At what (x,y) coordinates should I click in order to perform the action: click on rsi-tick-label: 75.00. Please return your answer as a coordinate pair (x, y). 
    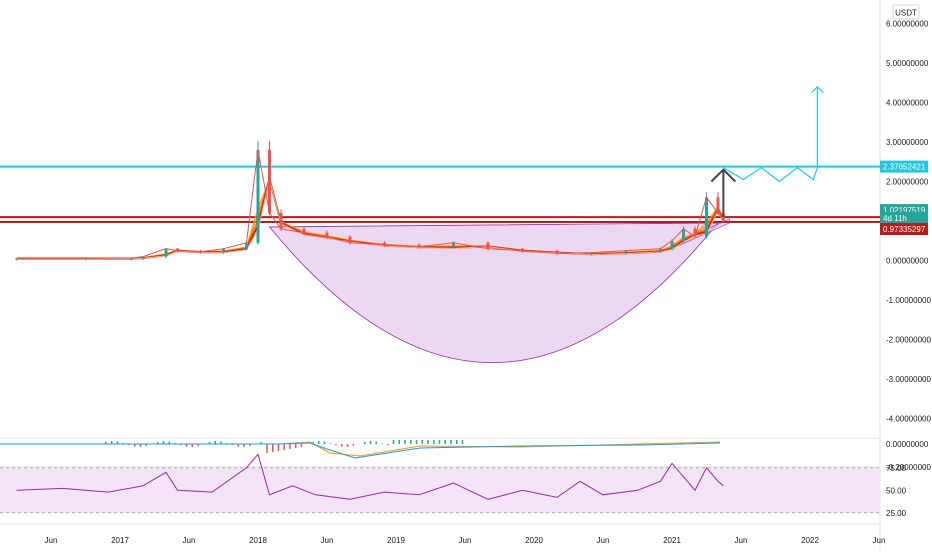
    Looking at the image, I should click on (896, 468).